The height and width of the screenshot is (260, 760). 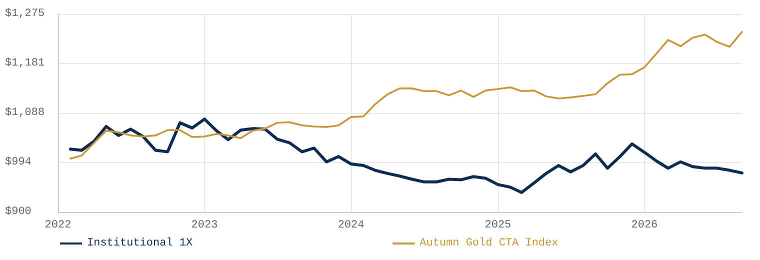 I want to click on x-tick-label: 2024, so click(x=351, y=226).